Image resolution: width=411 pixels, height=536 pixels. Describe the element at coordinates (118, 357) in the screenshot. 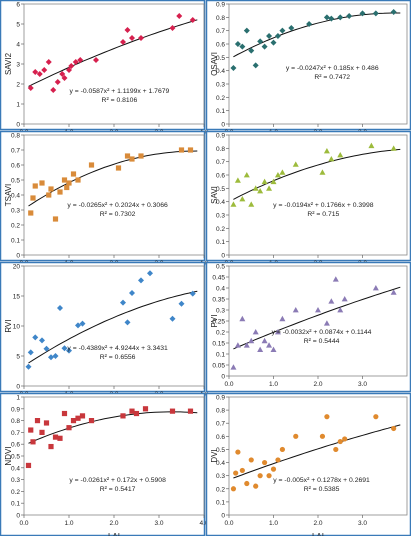

I see `r-squared-label: R² = 0.6556` at that location.